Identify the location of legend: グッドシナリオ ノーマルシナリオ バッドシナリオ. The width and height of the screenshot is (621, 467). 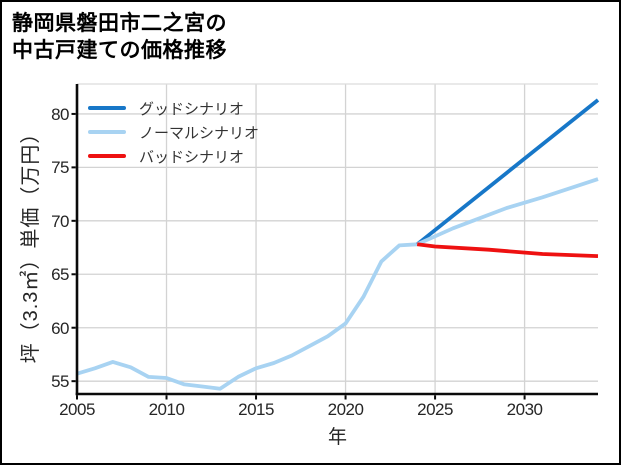
(173, 132).